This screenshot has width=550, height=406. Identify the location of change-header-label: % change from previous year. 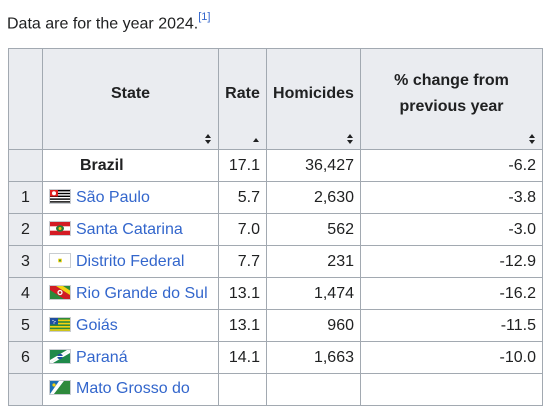
(451, 93).